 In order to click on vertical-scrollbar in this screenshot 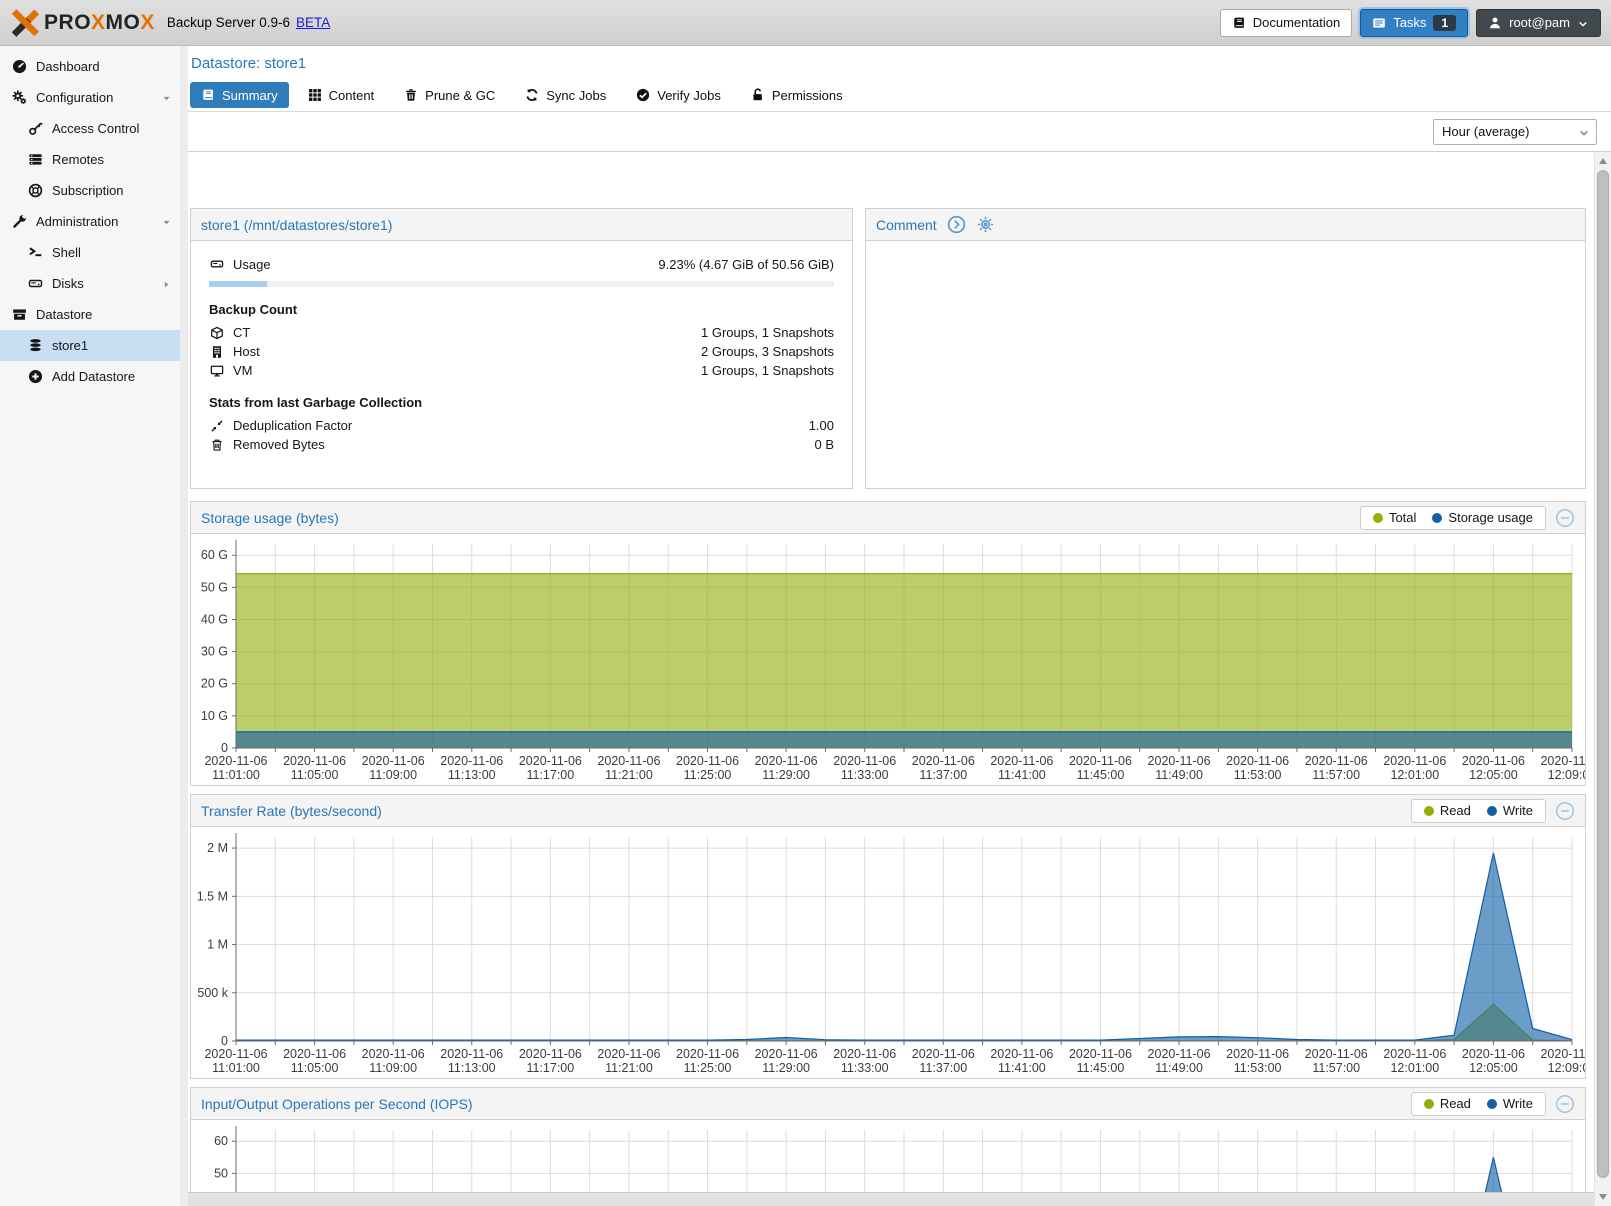, I will do `click(1602, 679)`.